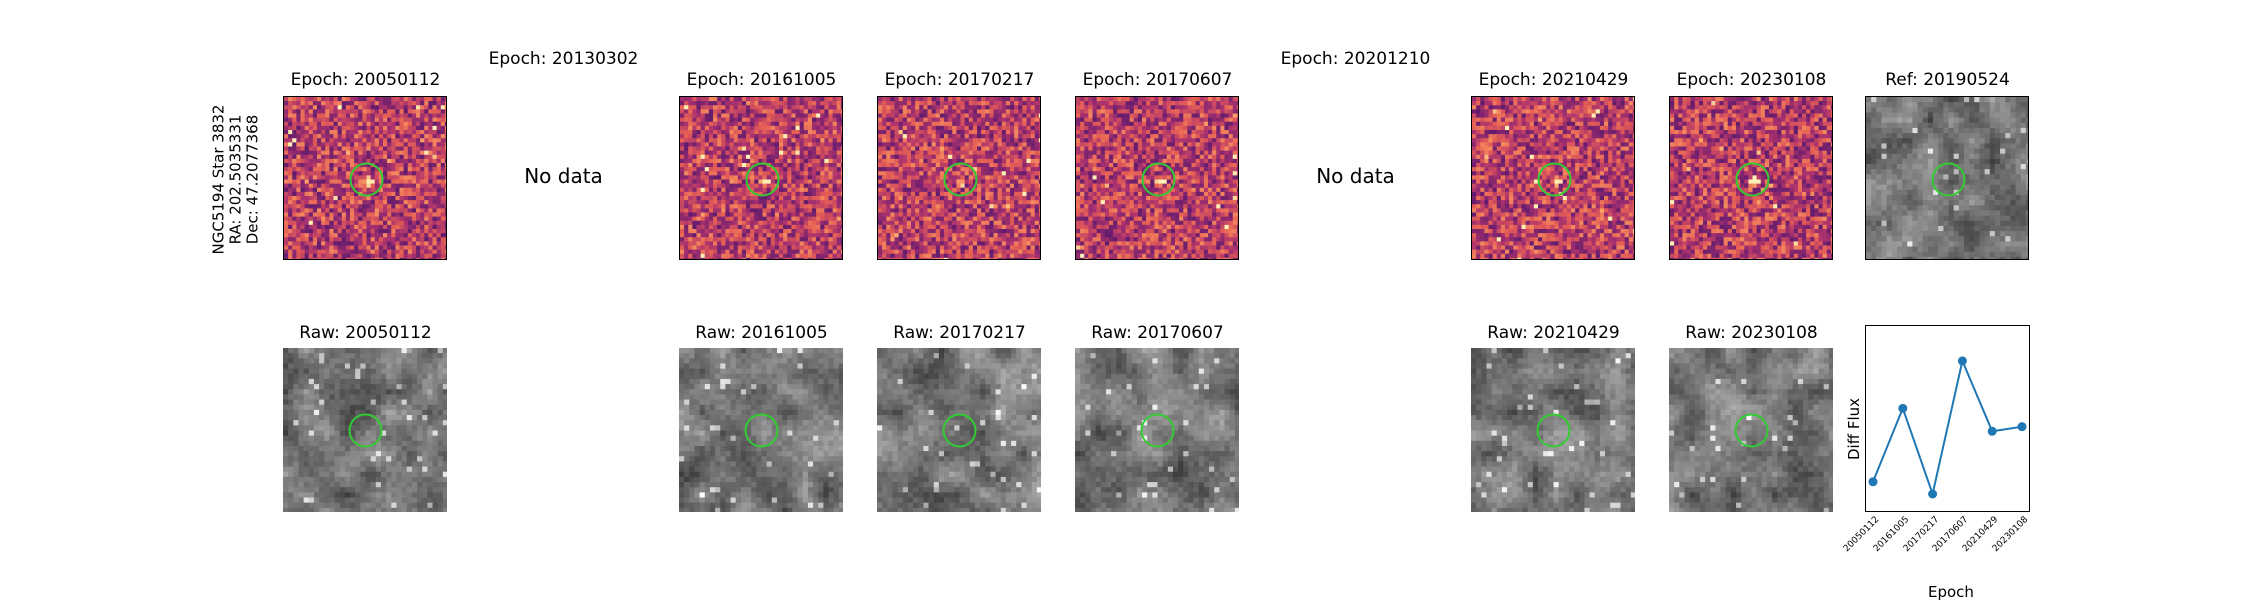 Image resolution: width=2250 pixels, height=601 pixels. I want to click on object-ra: RA: 202.5035331, so click(236, 180).